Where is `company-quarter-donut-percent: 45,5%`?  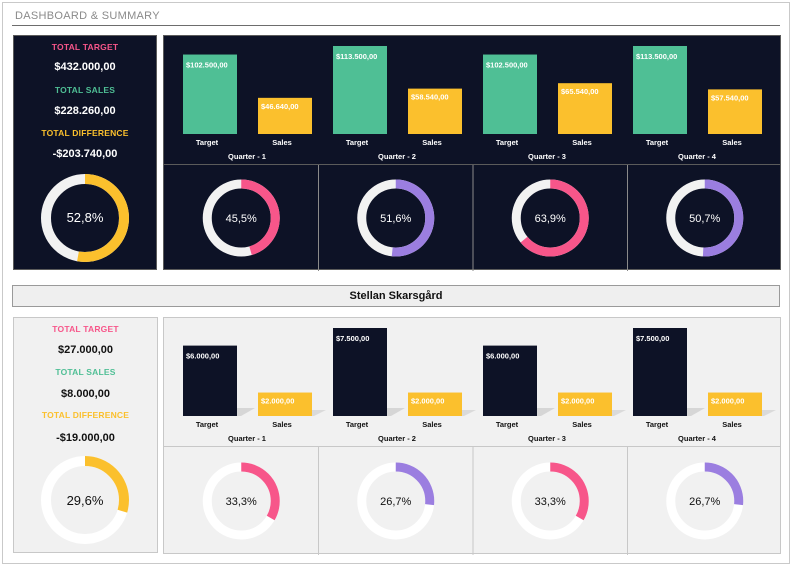
company-quarter-donut-percent: 45,5% is located at coordinates (241, 219).